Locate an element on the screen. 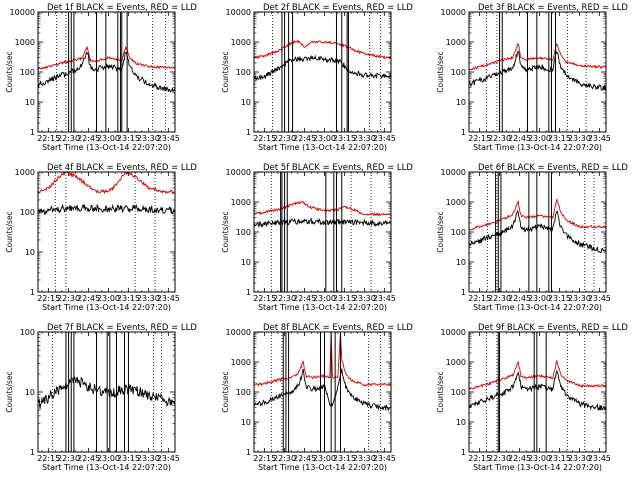 The image size is (640, 480). panel-title: Det 1f BLACK = Events, RED = LLD is located at coordinates (122, 8).